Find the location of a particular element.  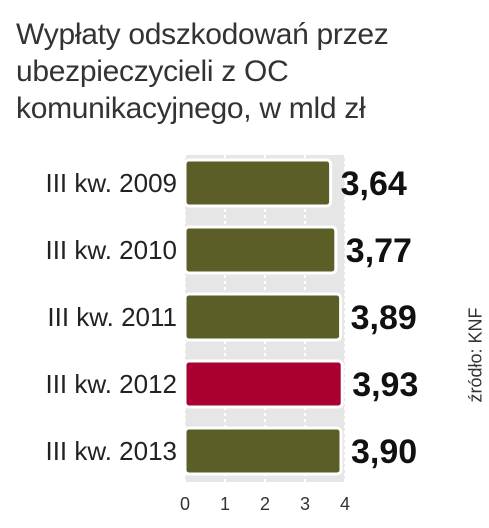

source-note: źródło: KNF is located at coordinates (475, 355).